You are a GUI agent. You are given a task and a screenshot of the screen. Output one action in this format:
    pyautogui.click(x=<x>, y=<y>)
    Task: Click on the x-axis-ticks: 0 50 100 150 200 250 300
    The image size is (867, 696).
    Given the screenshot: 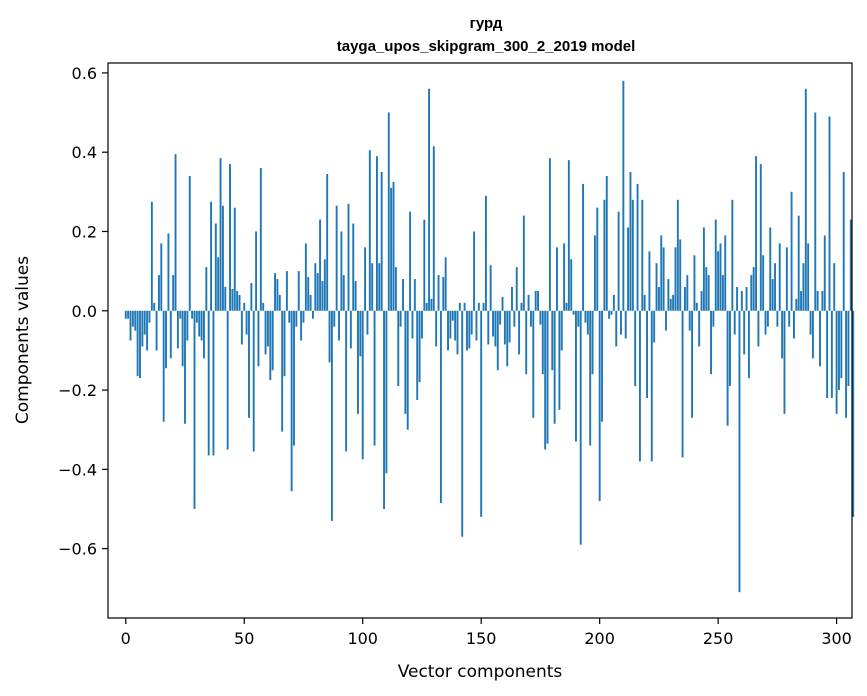 What is the action you would take?
    pyautogui.click(x=486, y=633)
    